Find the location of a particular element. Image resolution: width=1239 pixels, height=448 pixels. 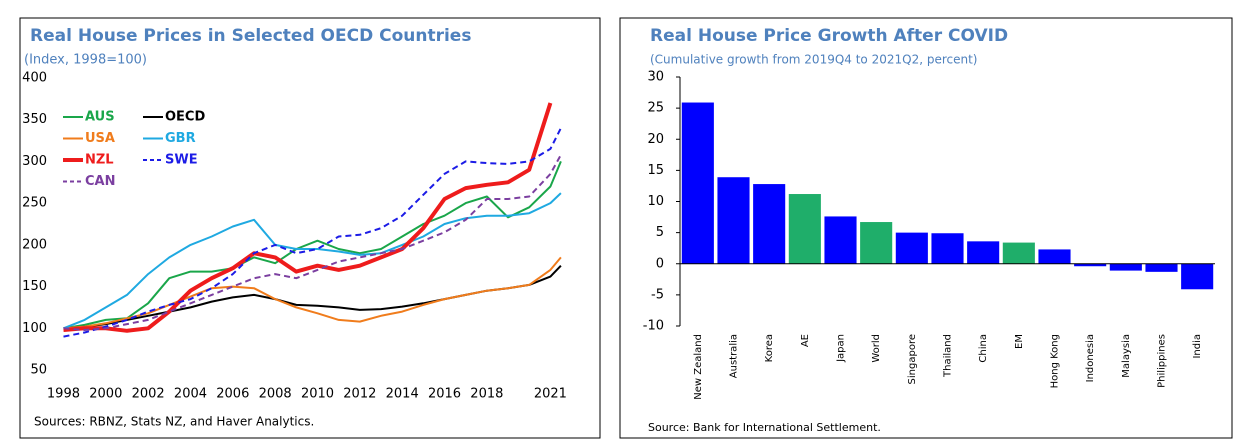

legend-label: CAN is located at coordinates (100, 181).